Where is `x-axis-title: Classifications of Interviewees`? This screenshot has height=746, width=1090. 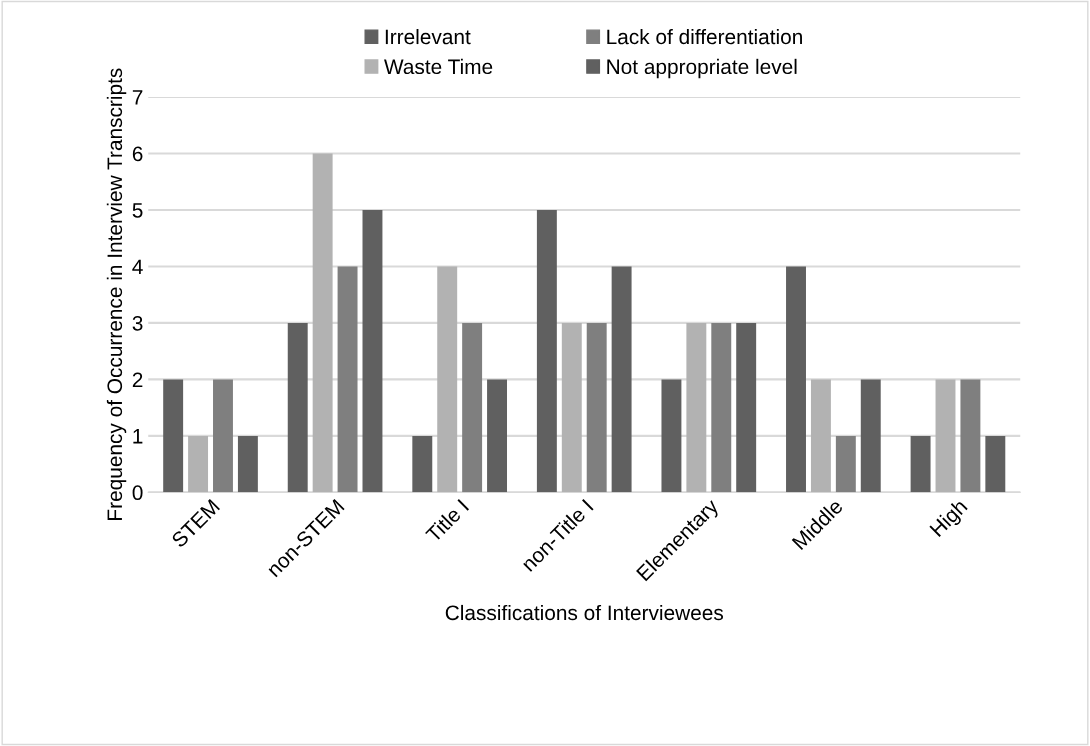 x-axis-title: Classifications of Interviewees is located at coordinates (584, 612).